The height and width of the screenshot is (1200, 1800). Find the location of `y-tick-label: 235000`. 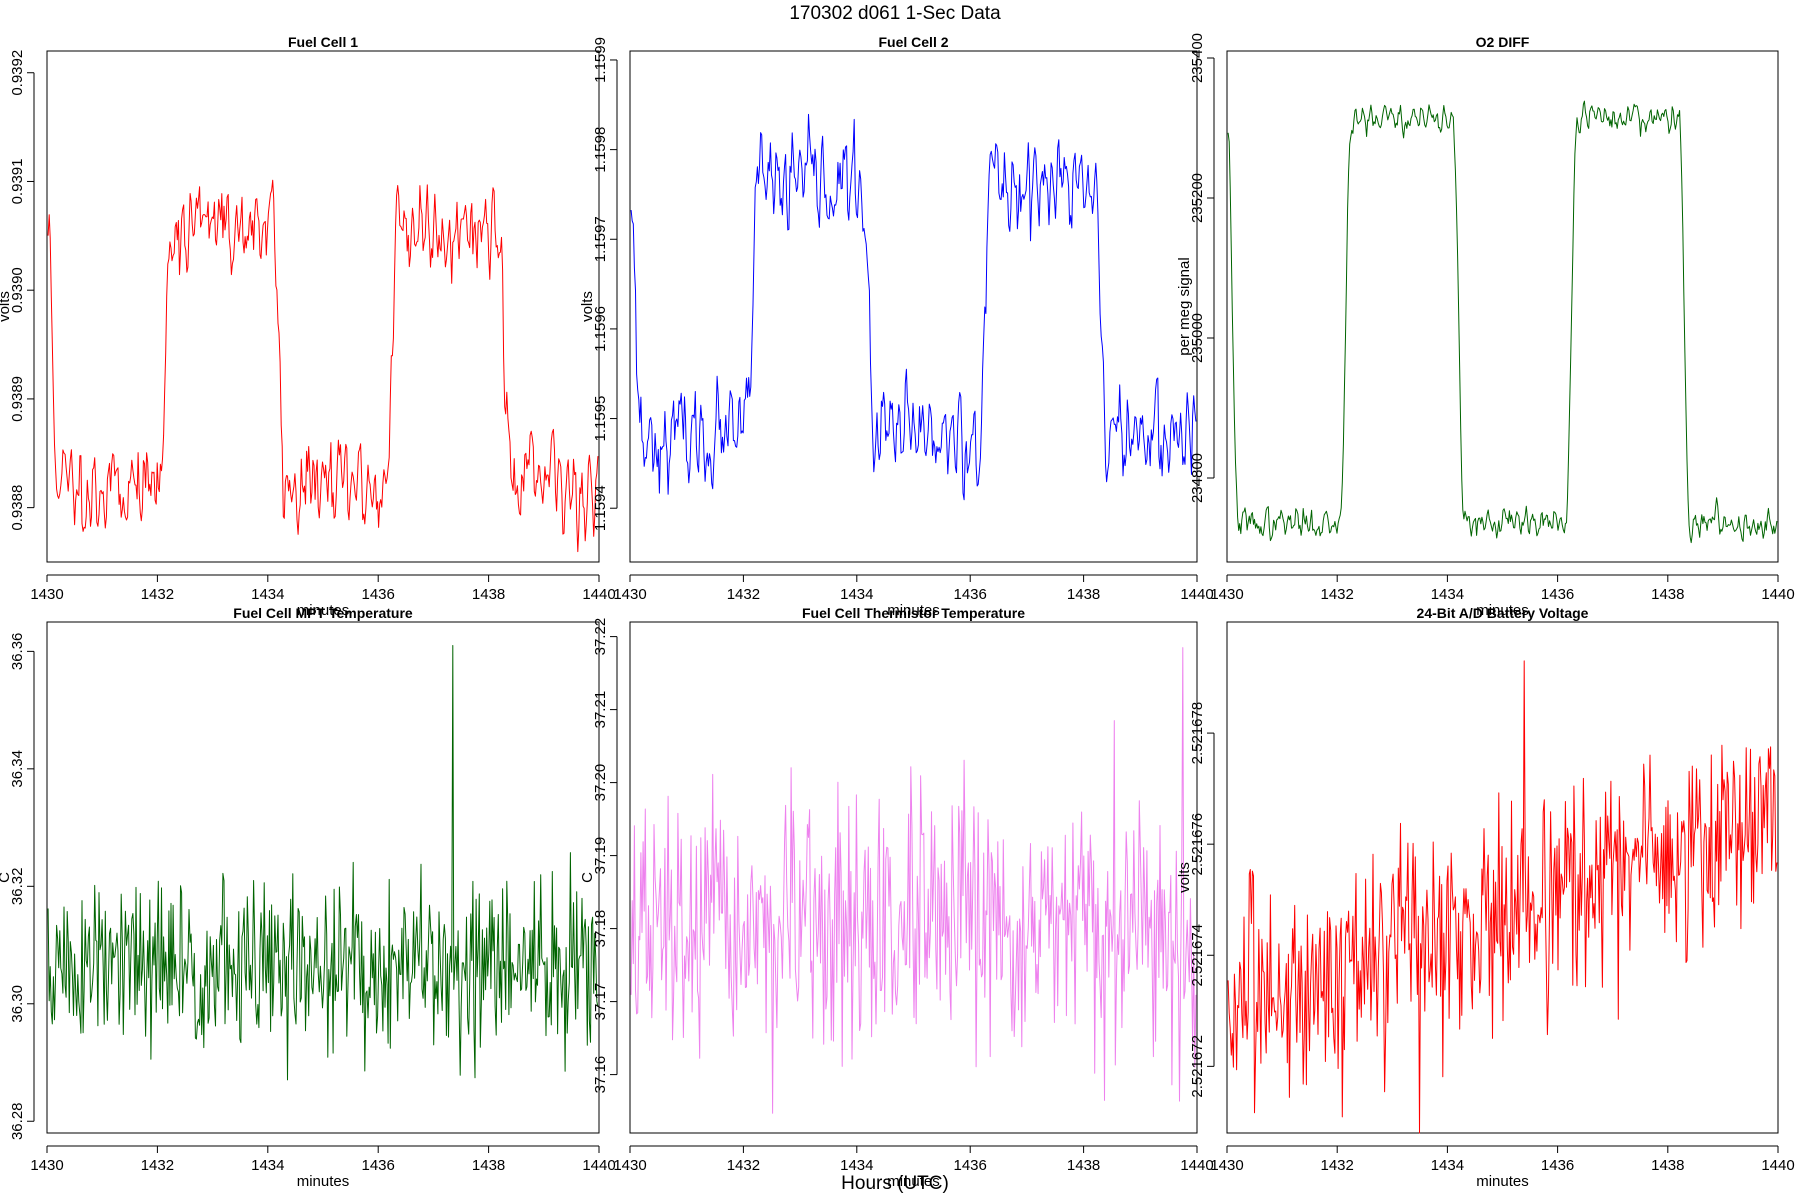

y-tick-label: 235000 is located at coordinates (1197, 338).